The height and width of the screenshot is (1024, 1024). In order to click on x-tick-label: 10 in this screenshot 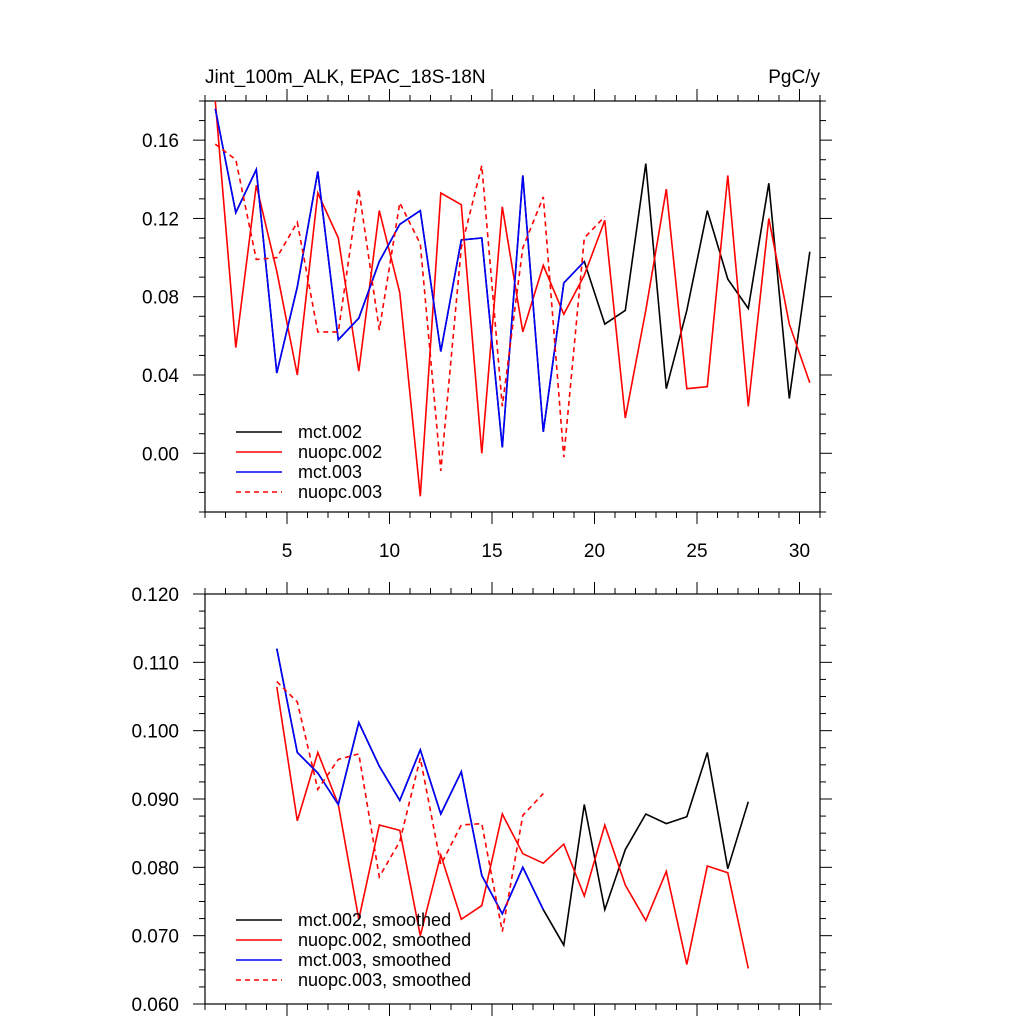, I will do `click(389, 551)`.